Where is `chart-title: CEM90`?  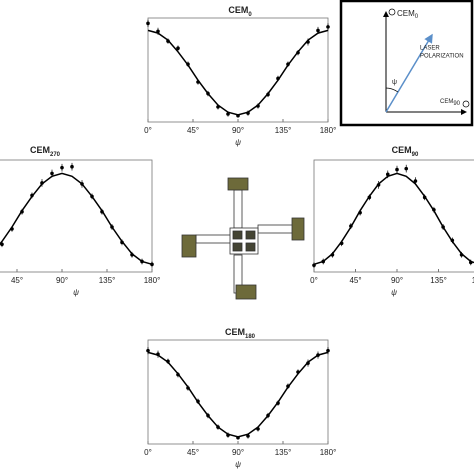 chart-title: CEM90 is located at coordinates (405, 151).